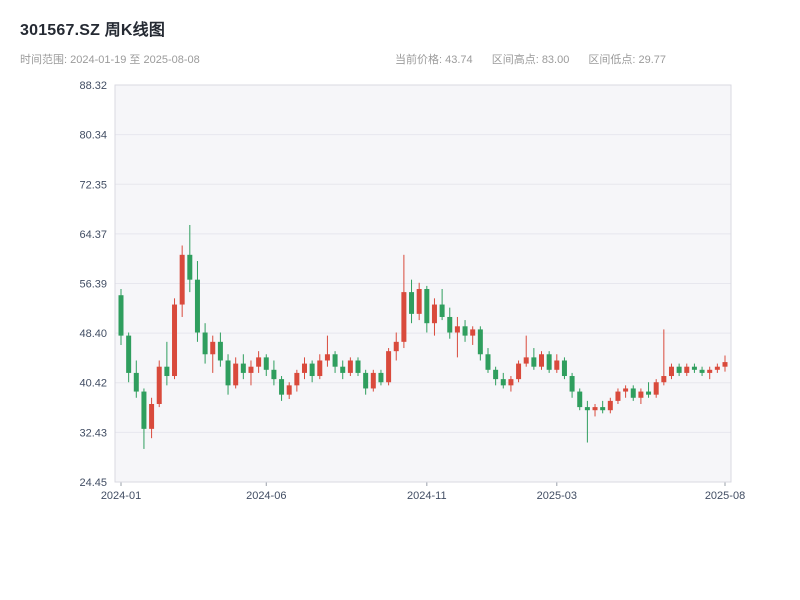 The image size is (800, 600). Describe the element at coordinates (93, 483) in the screenshot. I see `svg-text: 24.45` at that location.